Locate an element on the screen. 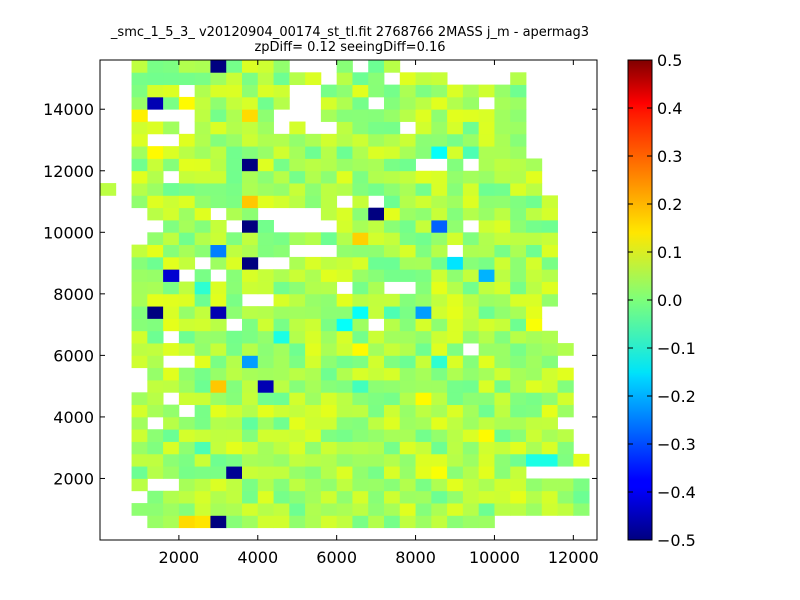  colorbar-tick-label: −0.3 is located at coordinates (676, 444).